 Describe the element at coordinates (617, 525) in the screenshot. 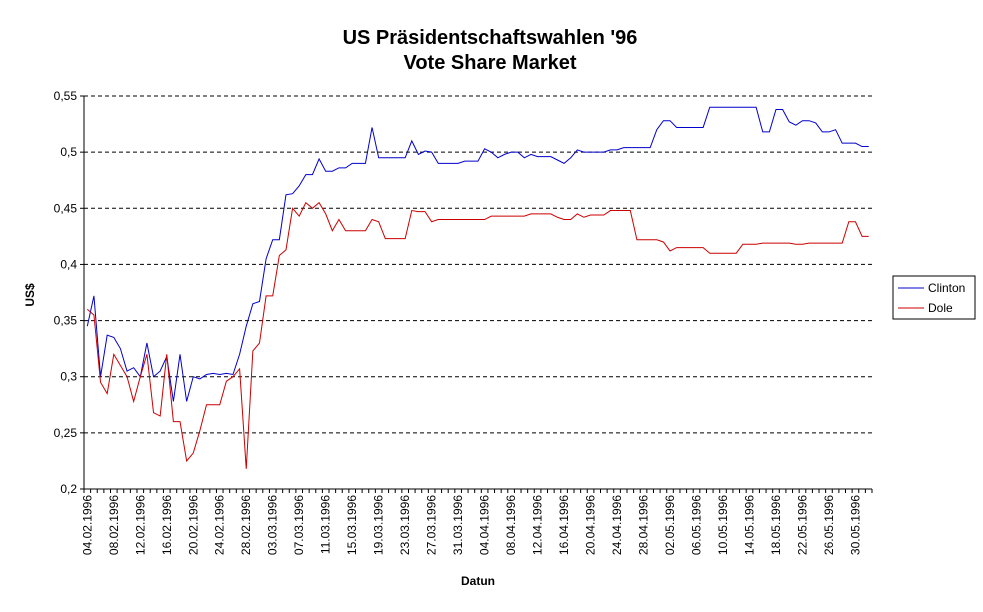

I see `x-tick-label: 24.04.1996` at that location.